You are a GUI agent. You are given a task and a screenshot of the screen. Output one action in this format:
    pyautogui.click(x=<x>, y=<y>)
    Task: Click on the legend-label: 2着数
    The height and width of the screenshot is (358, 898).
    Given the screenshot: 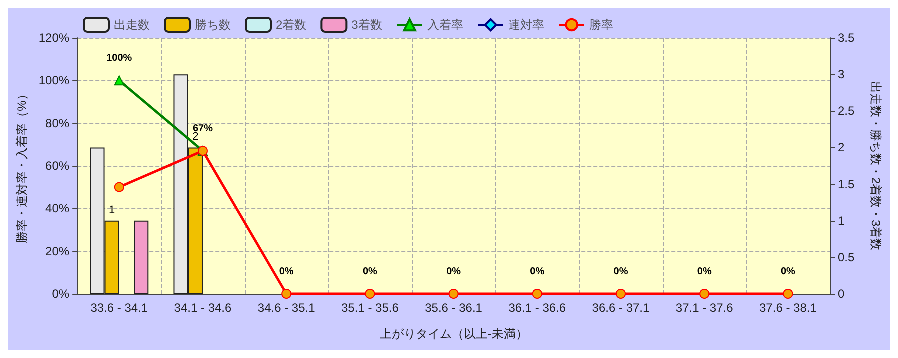 What is the action you would take?
    pyautogui.click(x=291, y=25)
    